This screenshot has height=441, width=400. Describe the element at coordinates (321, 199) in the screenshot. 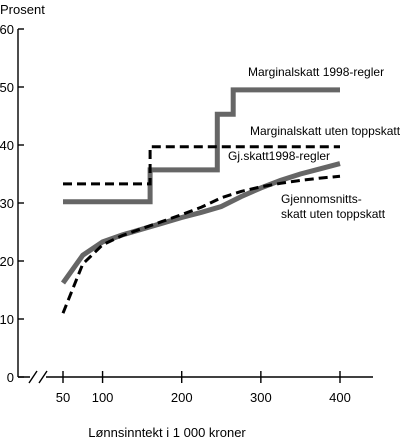

I see `annotation-gjennomsnitts-line1: Gjennomsnitts-` at that location.